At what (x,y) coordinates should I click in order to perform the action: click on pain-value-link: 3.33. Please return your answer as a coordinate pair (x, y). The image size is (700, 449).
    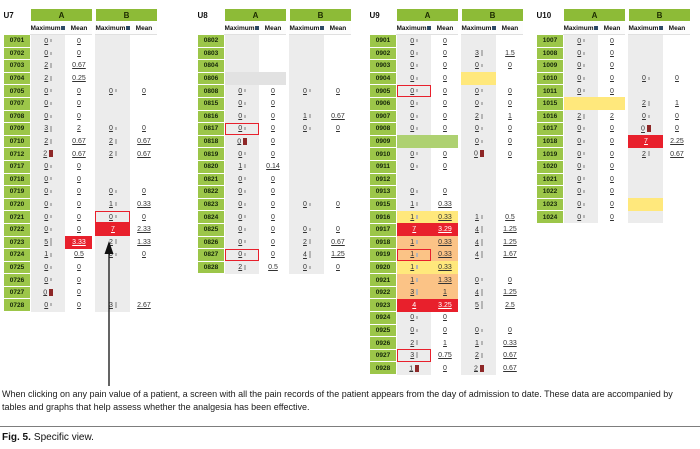
    Looking at the image, I should click on (79, 242).